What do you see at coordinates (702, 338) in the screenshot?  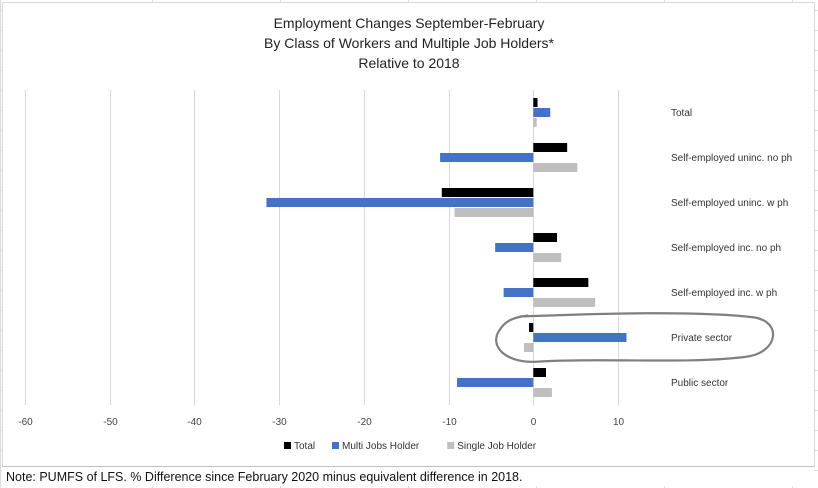 I see `category-label: Private sector` at bounding box center [702, 338].